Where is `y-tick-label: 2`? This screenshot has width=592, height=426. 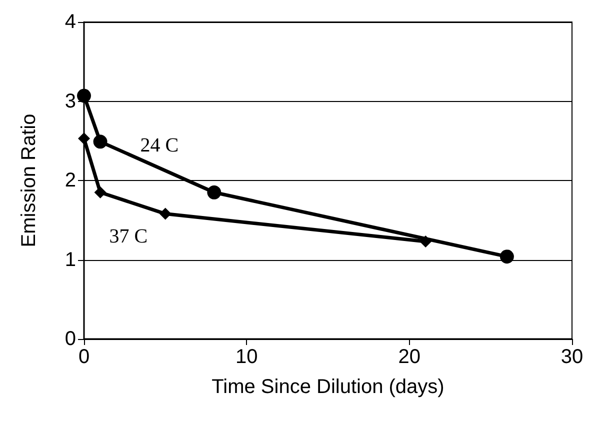
y-tick-label: 2 is located at coordinates (70, 181).